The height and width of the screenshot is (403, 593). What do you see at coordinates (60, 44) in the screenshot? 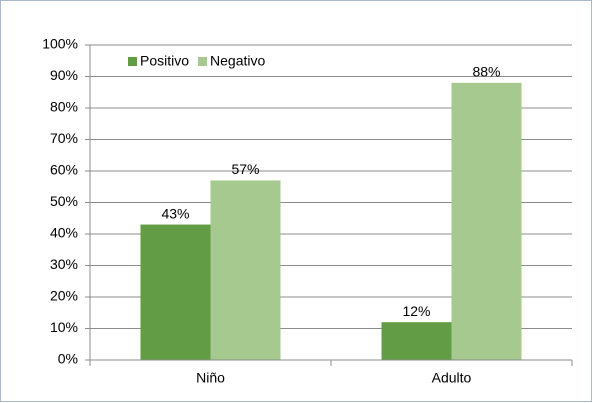
I see `y-tick-label: 100%` at bounding box center [60, 44].